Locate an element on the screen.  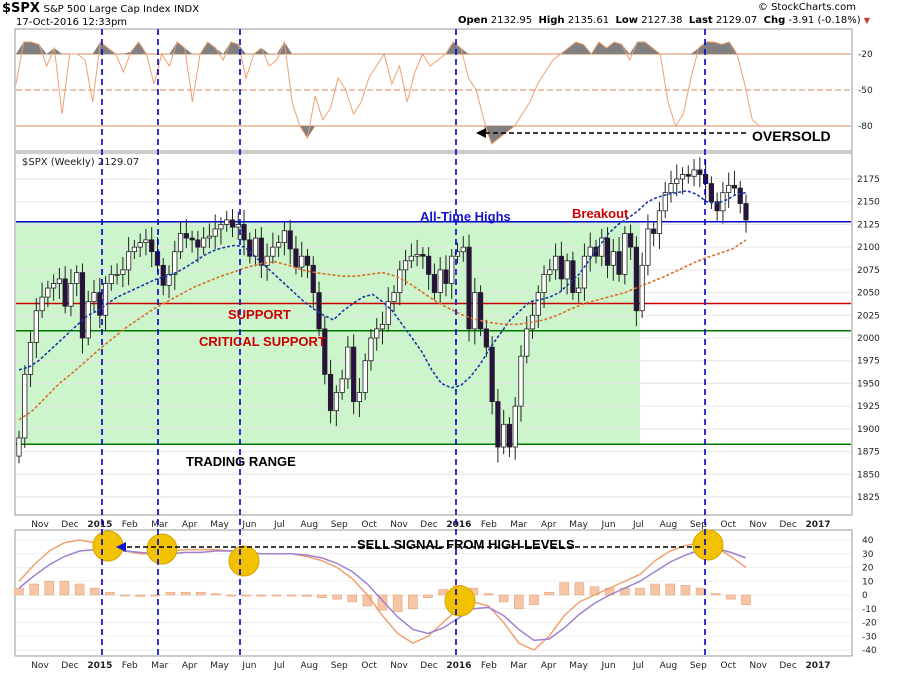
x-tick-label: Nov is located at coordinates (399, 666).